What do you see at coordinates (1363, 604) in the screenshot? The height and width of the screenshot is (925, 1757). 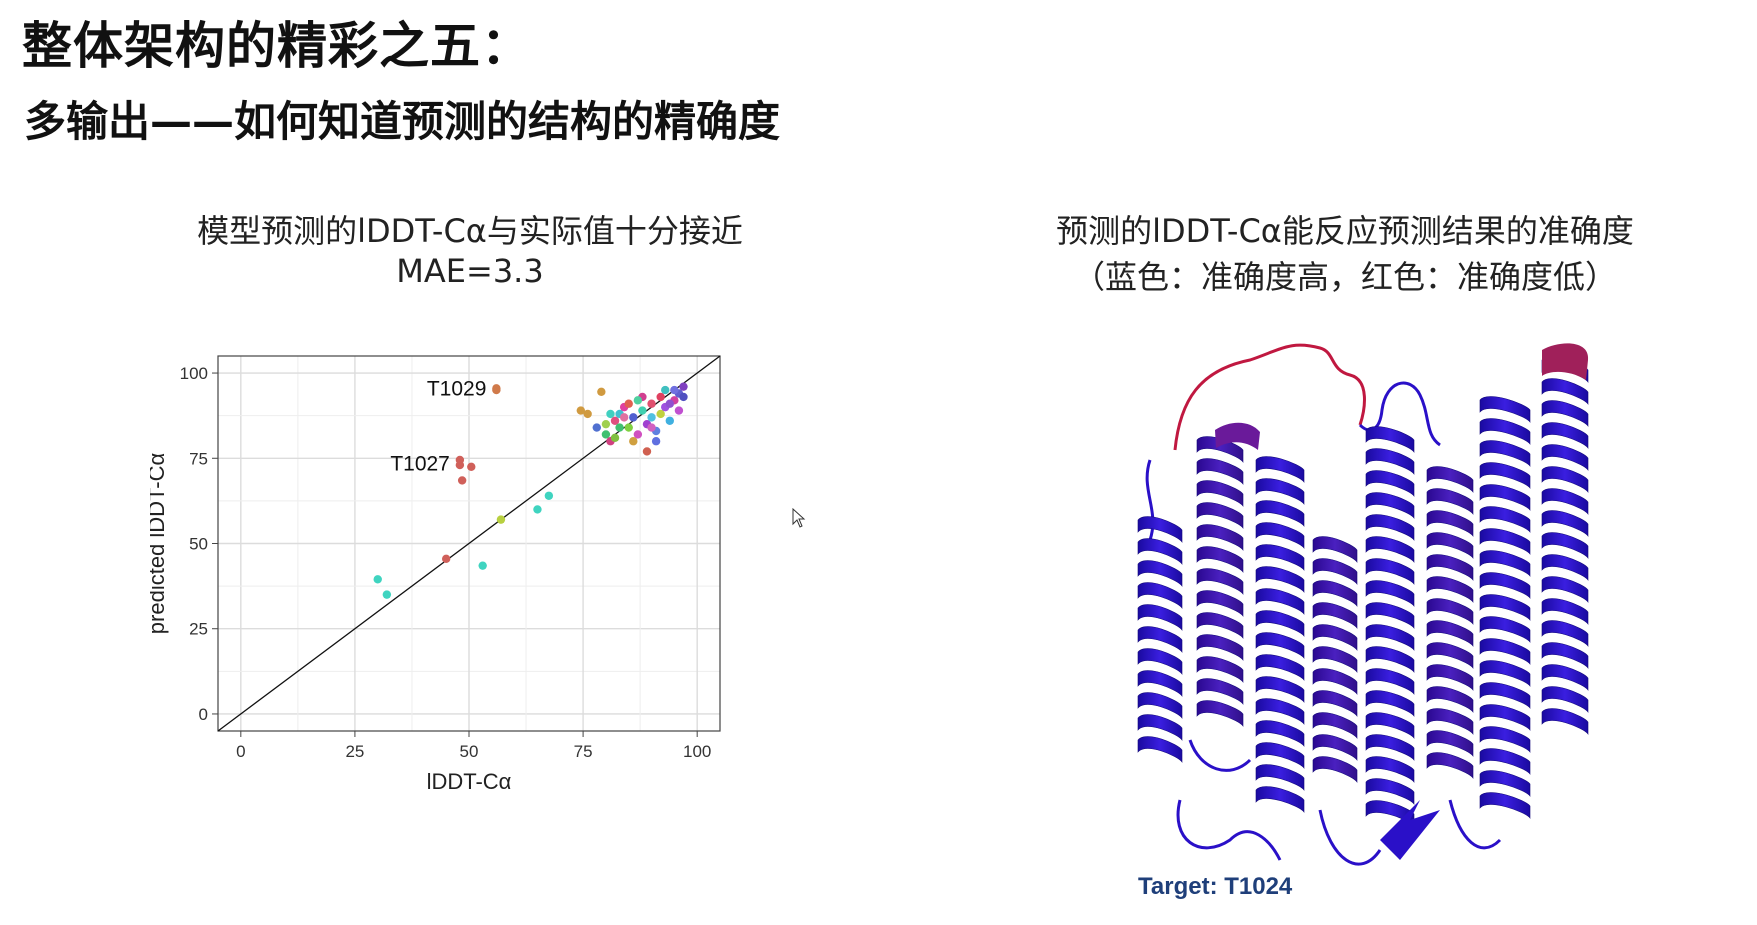 I see `protein-ribbon-icon` at bounding box center [1363, 604].